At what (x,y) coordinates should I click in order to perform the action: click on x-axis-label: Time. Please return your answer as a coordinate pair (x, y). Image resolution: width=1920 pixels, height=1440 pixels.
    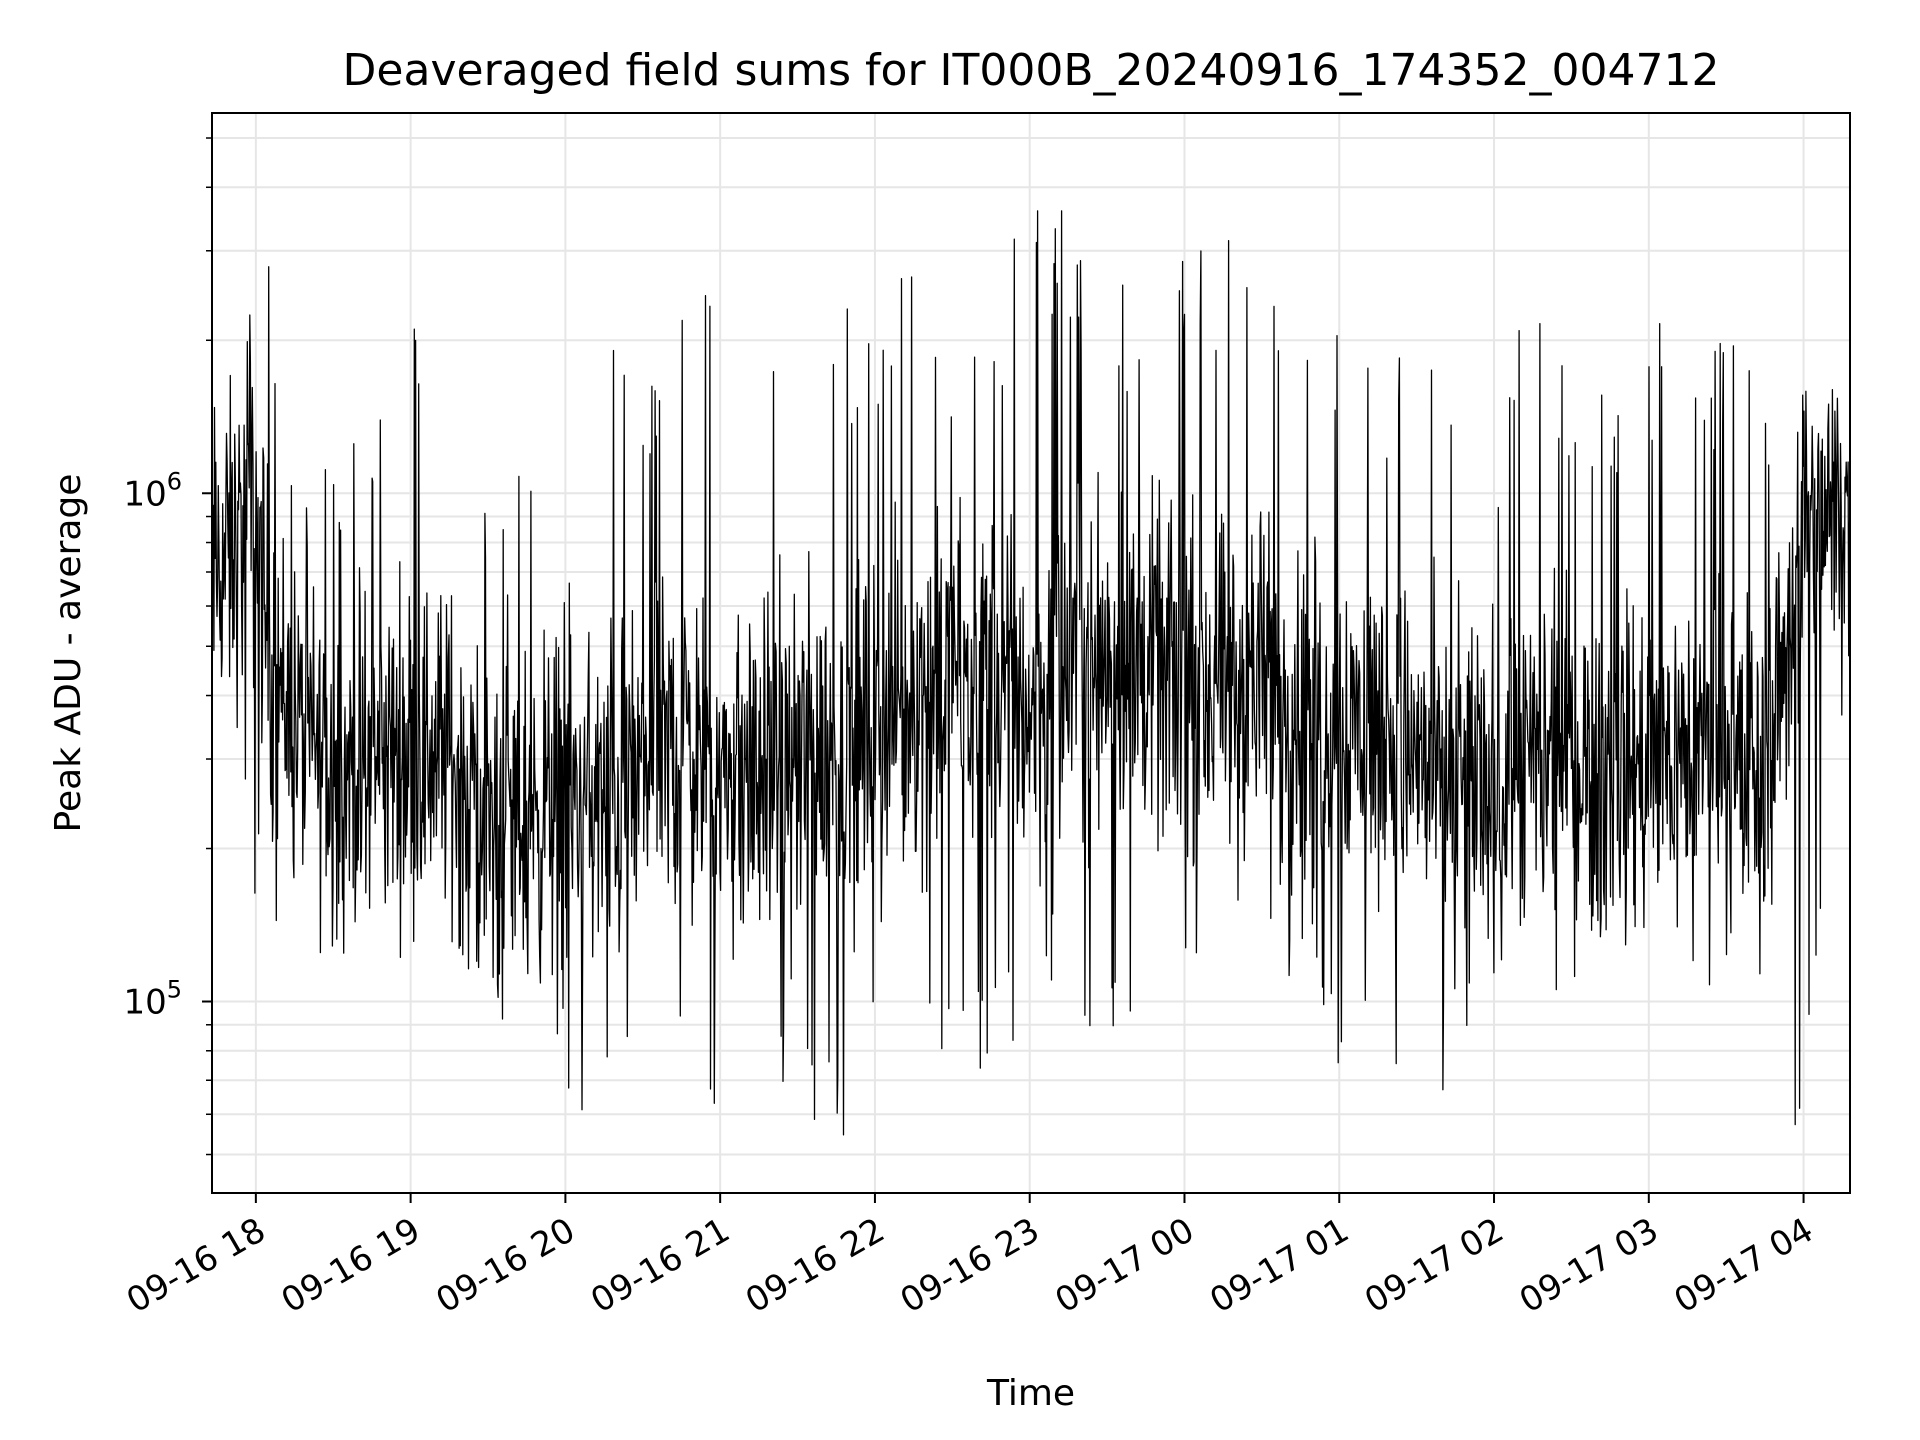
    Looking at the image, I should click on (1030, 1393).